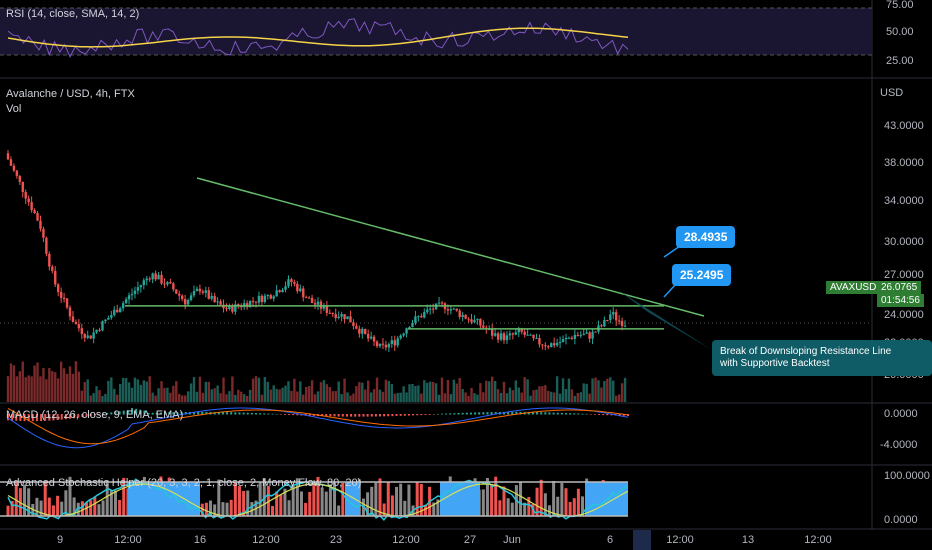 The width and height of the screenshot is (932, 550). I want to click on volume-bars, so click(316, 381).